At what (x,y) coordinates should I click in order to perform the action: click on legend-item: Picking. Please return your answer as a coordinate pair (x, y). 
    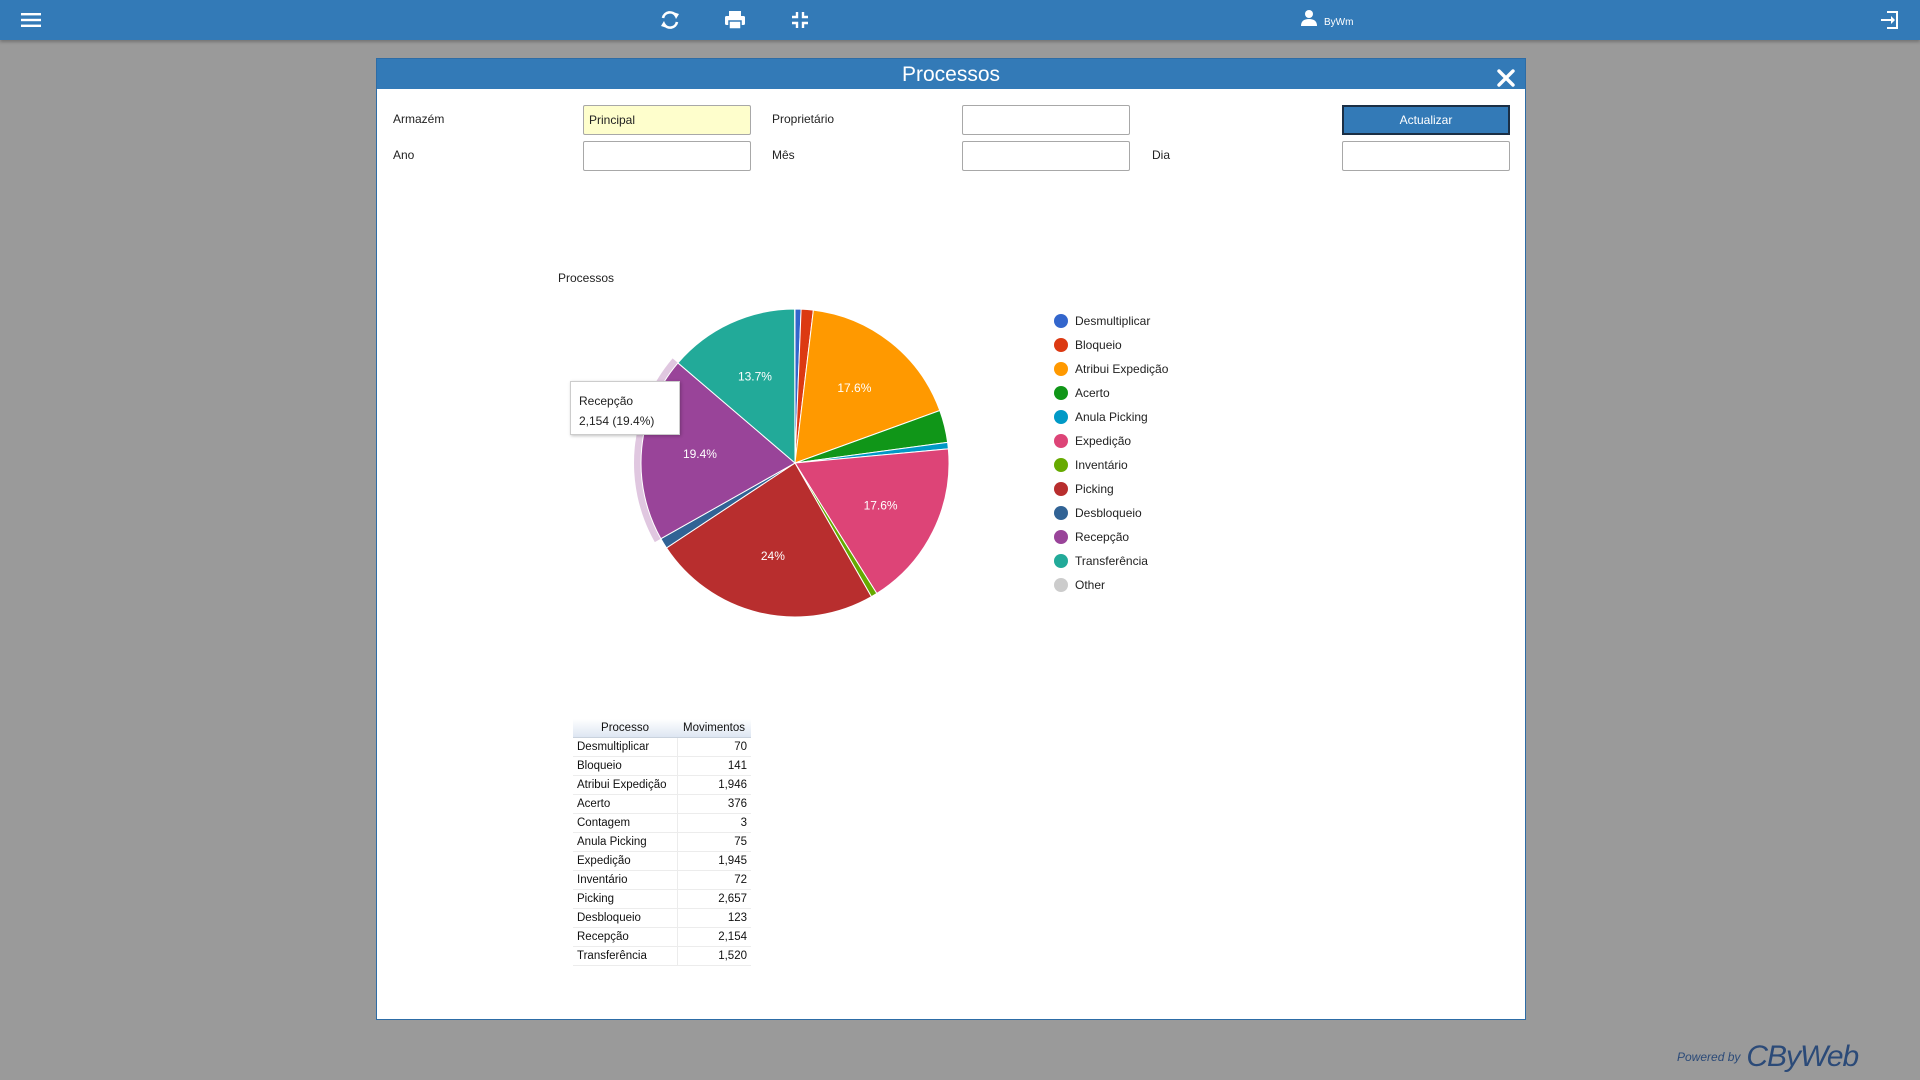
    Looking at the image, I should click on (1111, 489).